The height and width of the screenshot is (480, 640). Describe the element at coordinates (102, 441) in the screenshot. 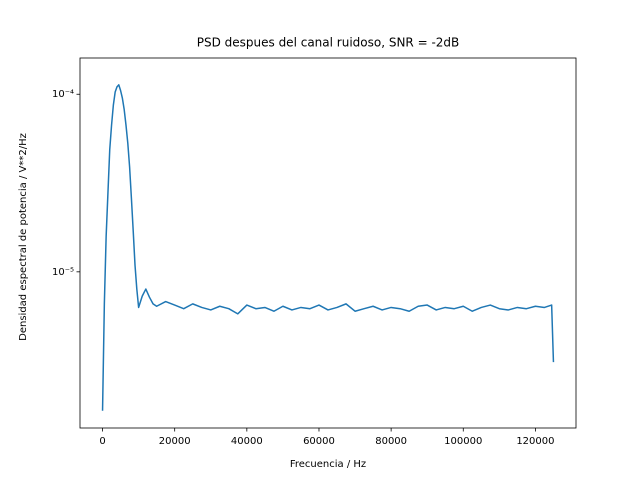

I see `x-tick-label: 0` at that location.